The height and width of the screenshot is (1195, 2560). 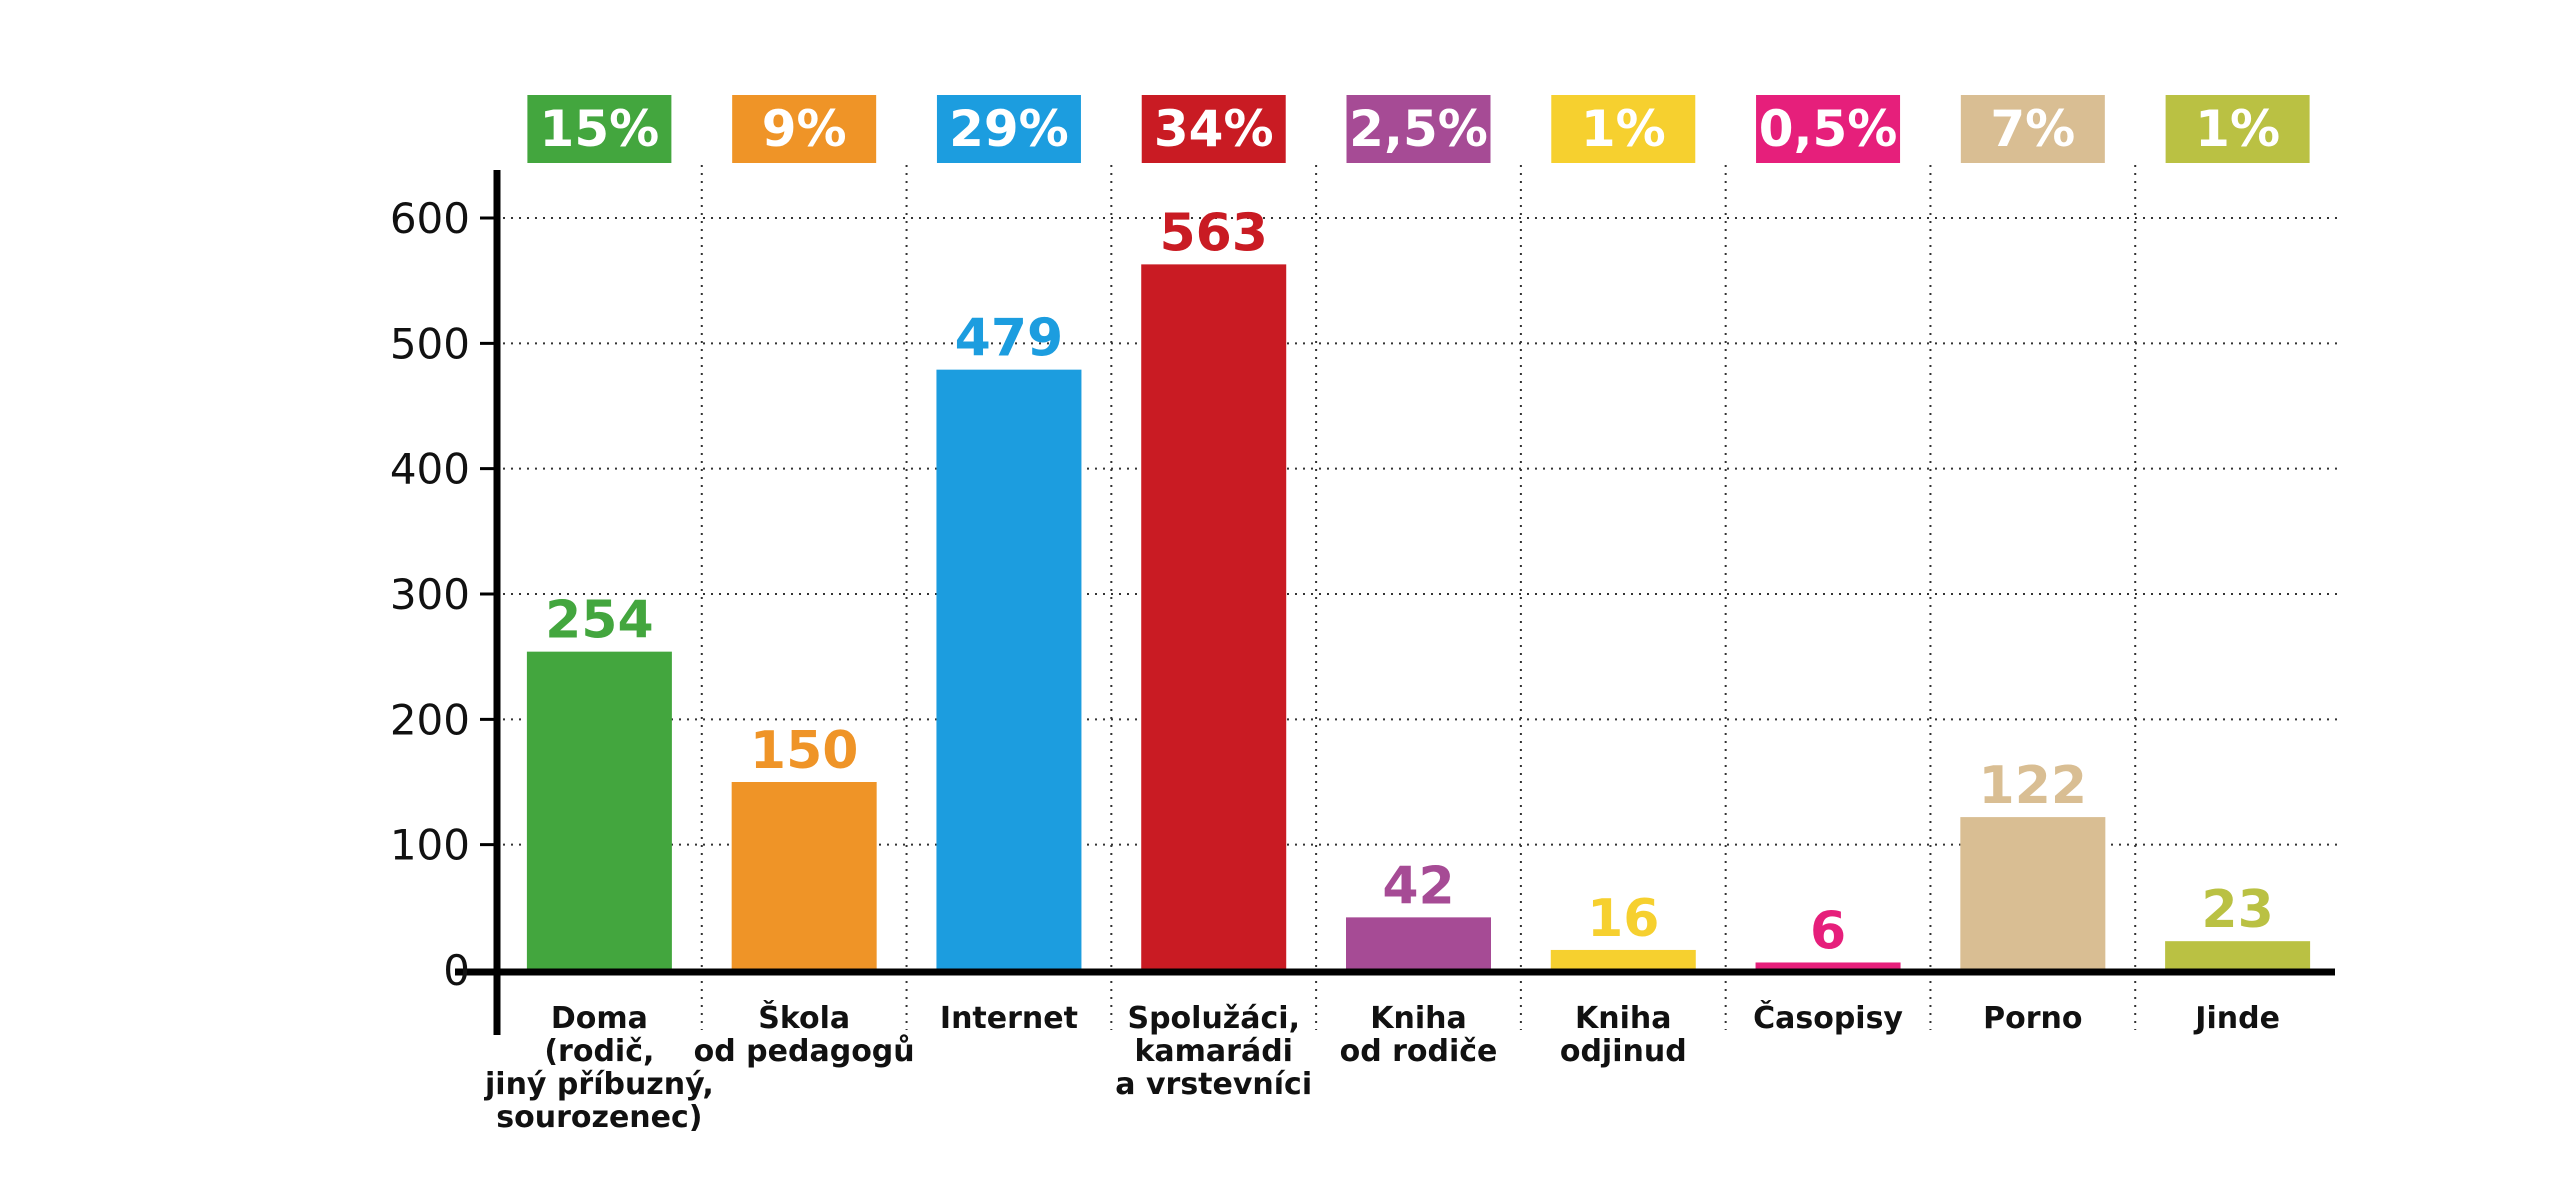 I want to click on value-label: 150, so click(x=804, y=751).